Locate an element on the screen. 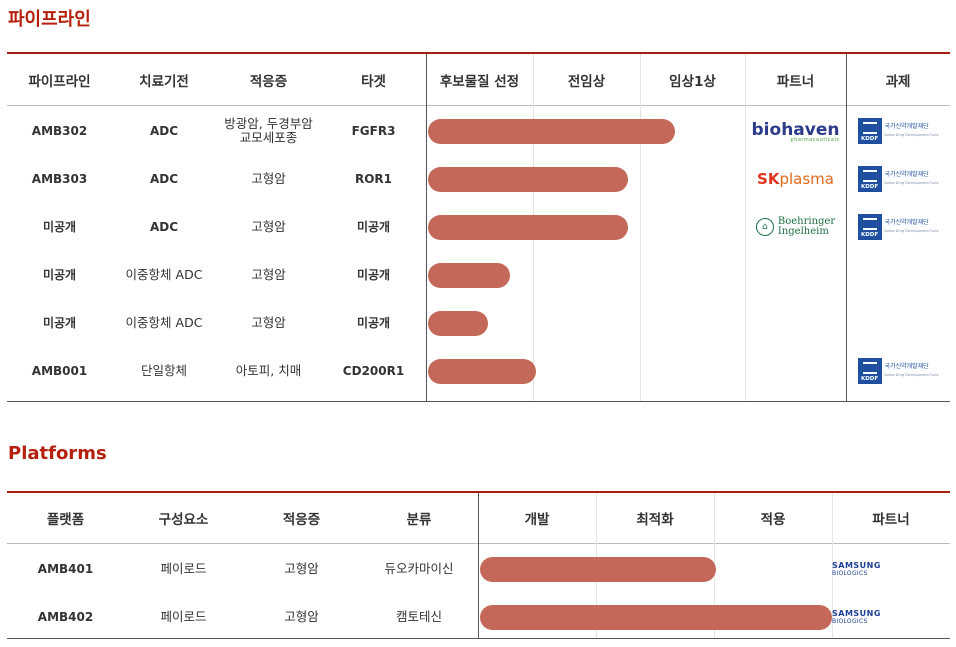  biohaven-logo: biohaven pharmaceuticals is located at coordinates (795, 131).